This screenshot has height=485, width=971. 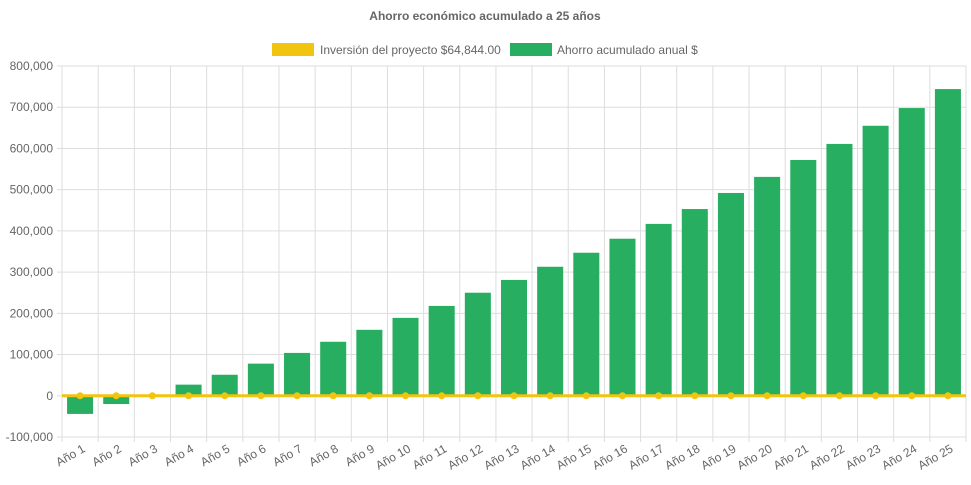 I want to click on x-tick-label: Año 12, so click(x=465, y=456).